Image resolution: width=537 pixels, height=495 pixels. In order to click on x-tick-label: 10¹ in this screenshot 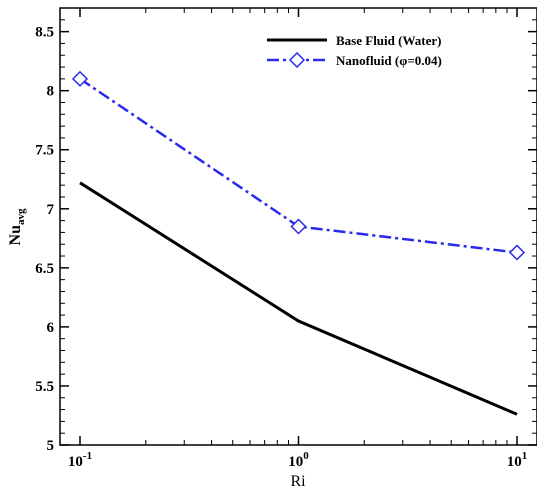, I will do `click(517, 460)`.